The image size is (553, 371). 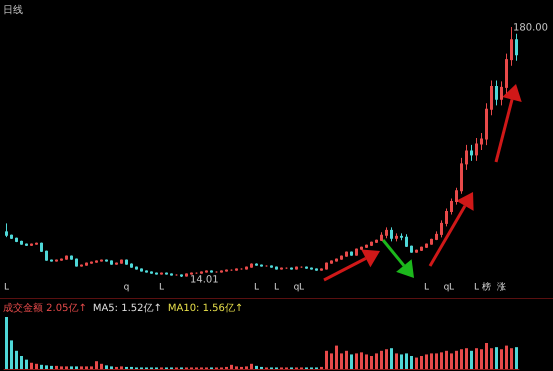 What do you see at coordinates (530, 28) in the screenshot?
I see `annotation: 180.00` at bounding box center [530, 28].